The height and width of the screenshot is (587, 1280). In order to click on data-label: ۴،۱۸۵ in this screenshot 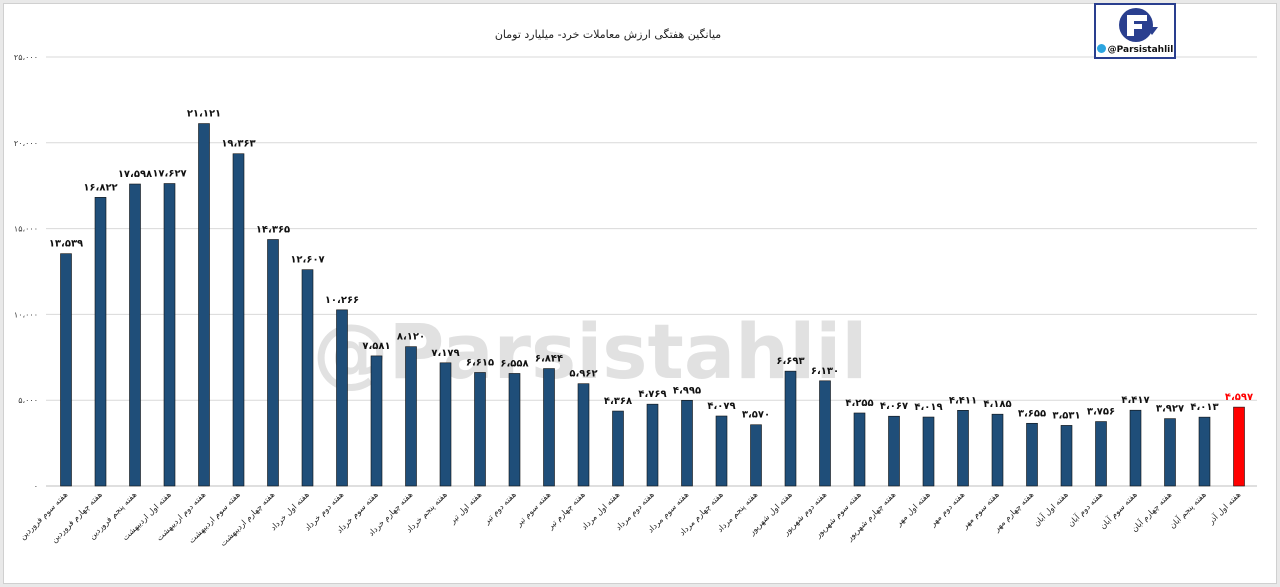, I will do `click(997, 404)`.